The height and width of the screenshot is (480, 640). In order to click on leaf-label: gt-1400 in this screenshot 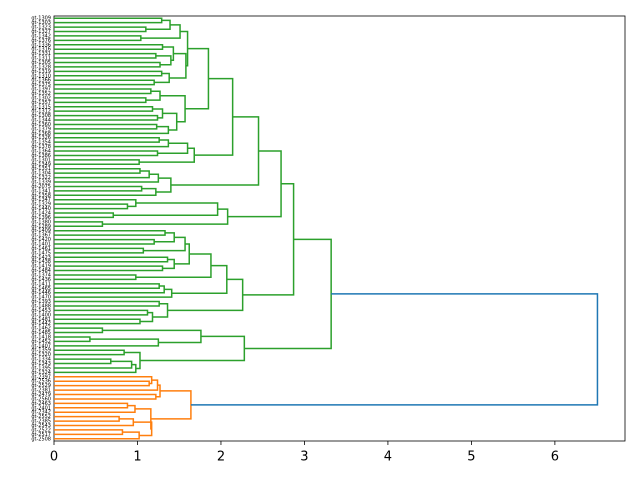, I will do `click(41, 315)`.